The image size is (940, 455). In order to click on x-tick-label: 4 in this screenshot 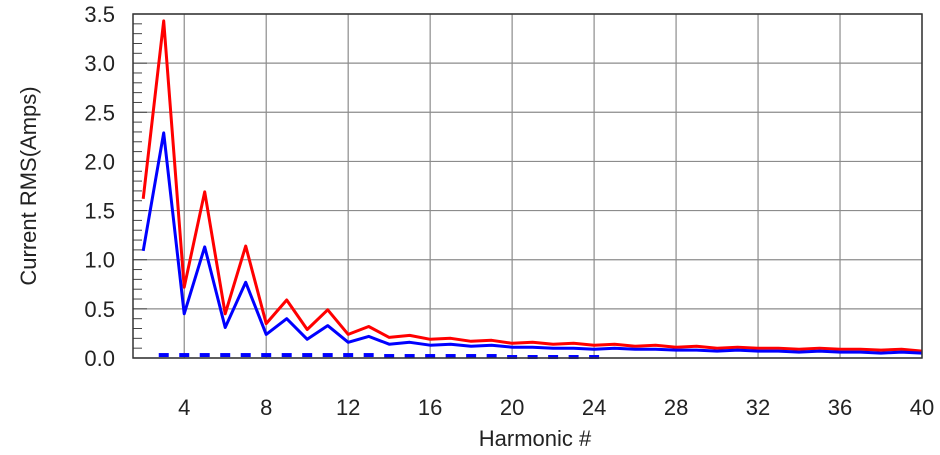, I will do `click(184, 407)`.